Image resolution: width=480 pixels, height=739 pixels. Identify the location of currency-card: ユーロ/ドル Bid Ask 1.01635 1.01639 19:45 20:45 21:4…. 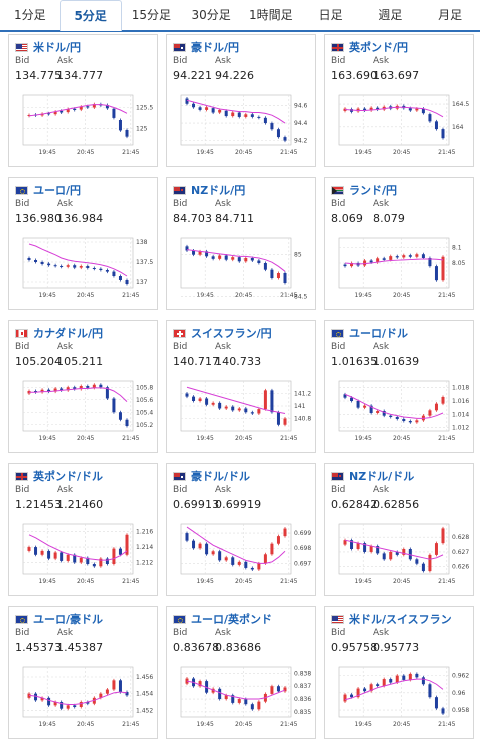
(399, 386).